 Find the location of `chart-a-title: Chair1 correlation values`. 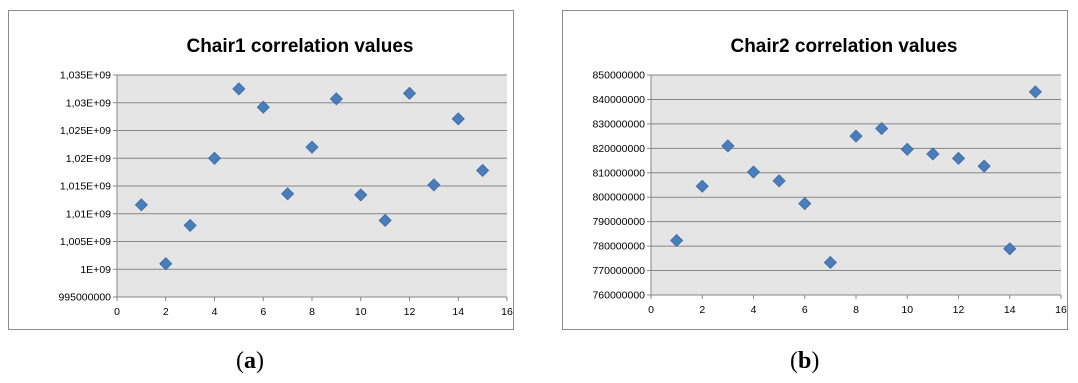

chart-a-title: Chair1 correlation values is located at coordinates (299, 46).